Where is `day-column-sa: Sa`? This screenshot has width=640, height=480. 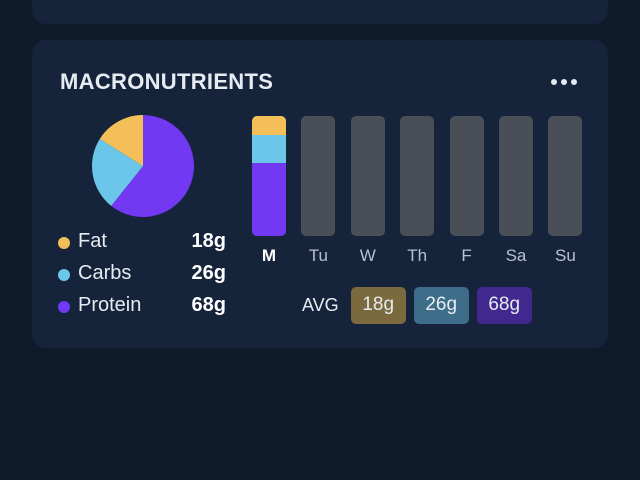
day-column-sa: Sa is located at coordinates (516, 190).